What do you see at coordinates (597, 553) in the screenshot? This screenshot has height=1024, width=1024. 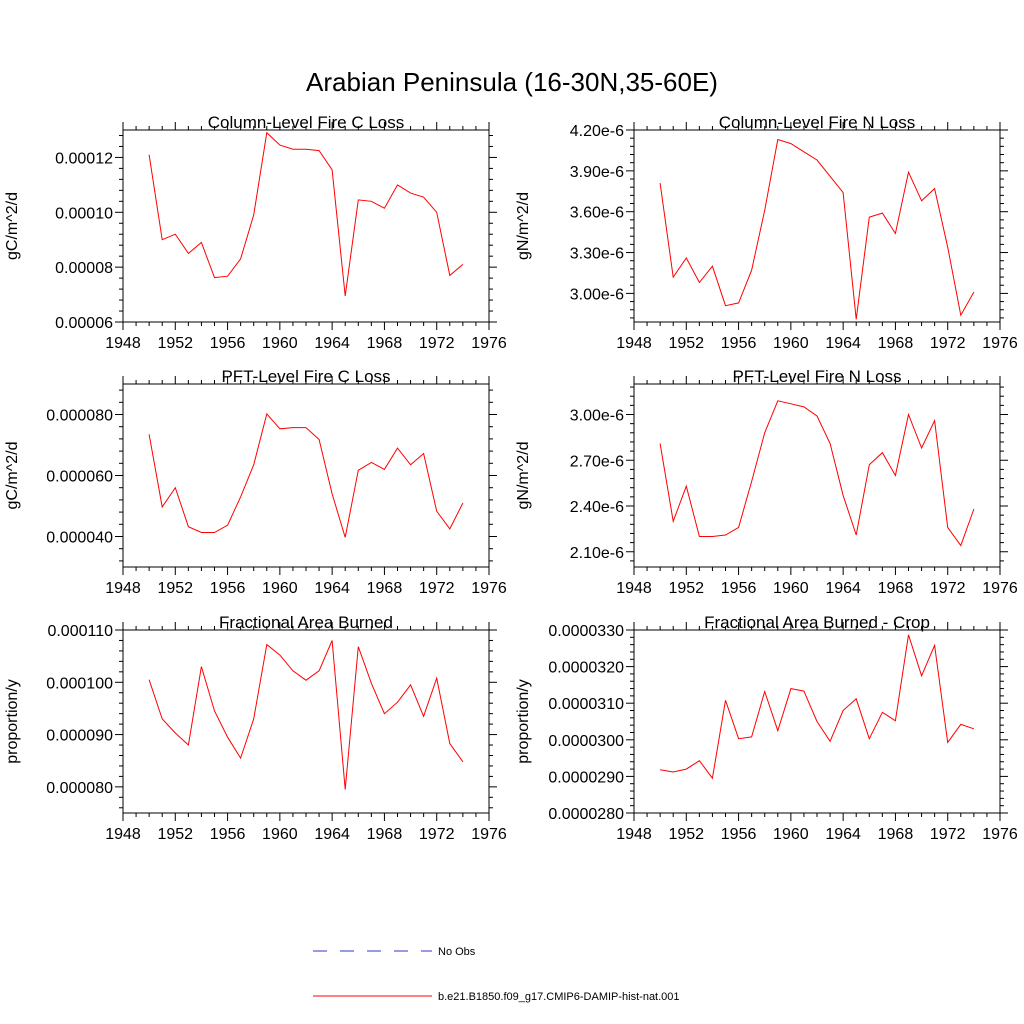 I see `y-tick-label: 2.10e-6` at bounding box center [597, 553].